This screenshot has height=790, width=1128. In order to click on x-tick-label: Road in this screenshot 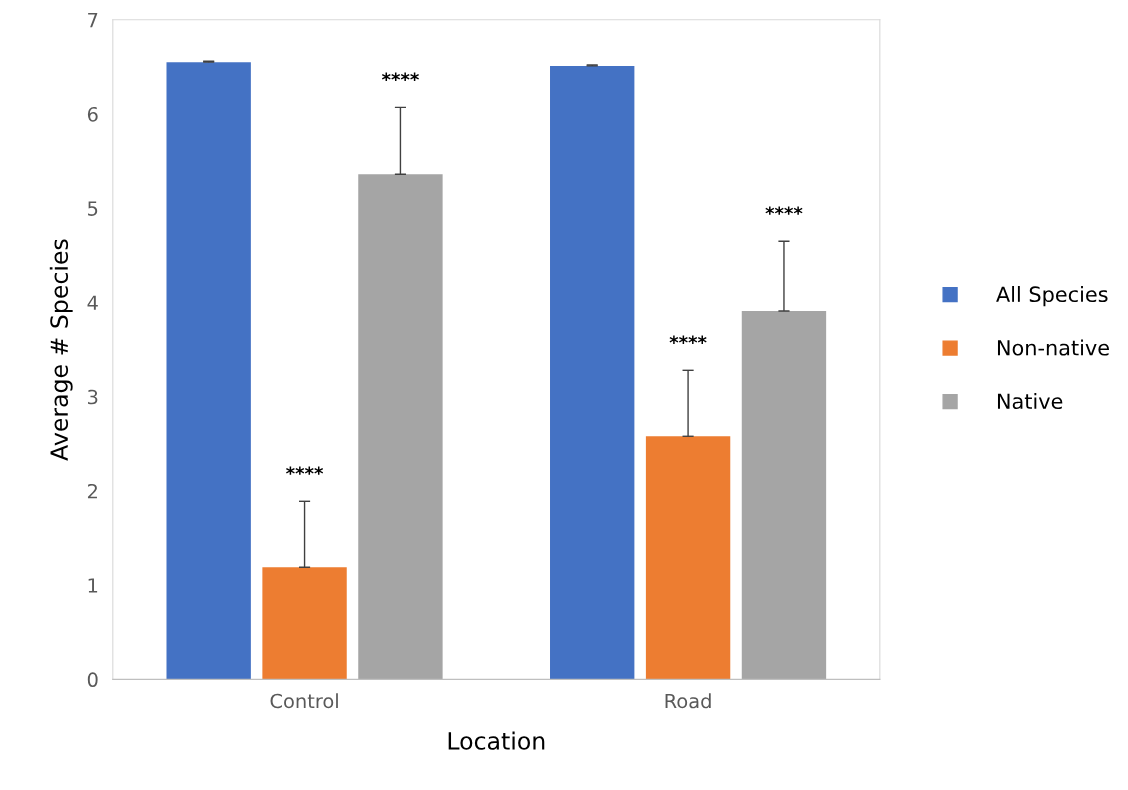, I will do `click(688, 701)`.